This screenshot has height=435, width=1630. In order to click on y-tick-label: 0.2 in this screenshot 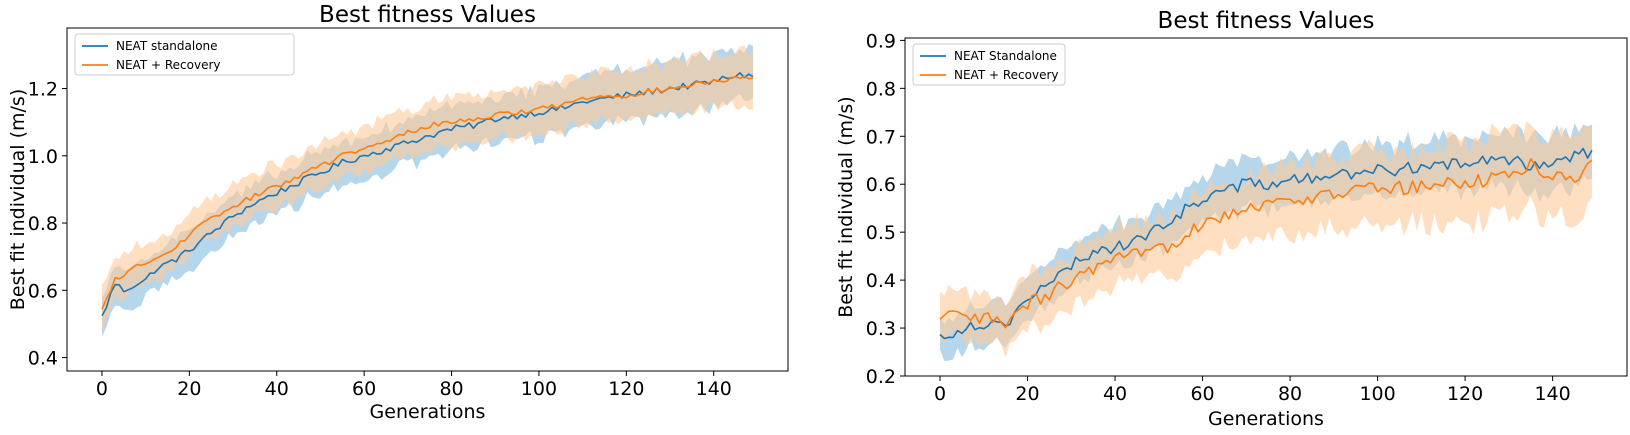, I will do `click(881, 377)`.